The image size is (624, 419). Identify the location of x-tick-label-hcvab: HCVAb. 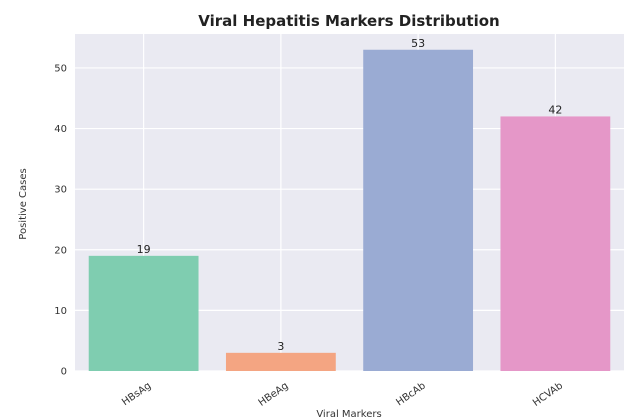
(548, 394).